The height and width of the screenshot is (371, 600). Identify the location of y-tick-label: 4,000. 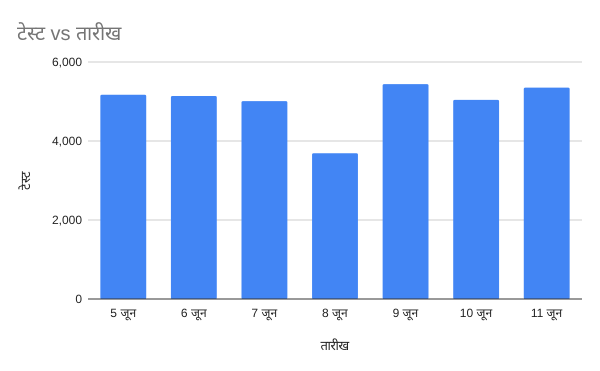
(67, 141).